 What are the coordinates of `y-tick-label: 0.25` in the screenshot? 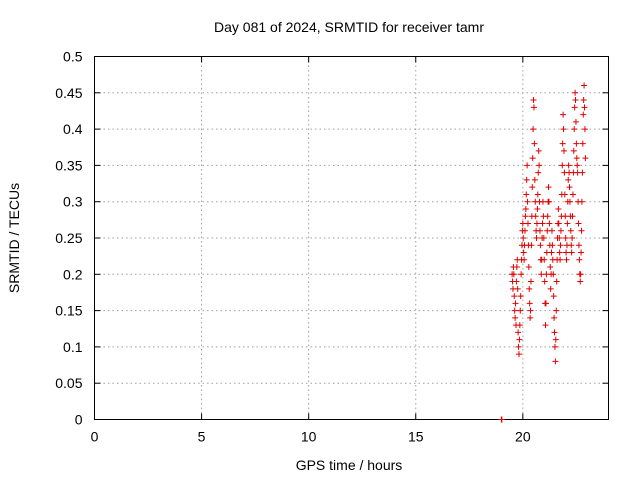 It's located at (68, 238).